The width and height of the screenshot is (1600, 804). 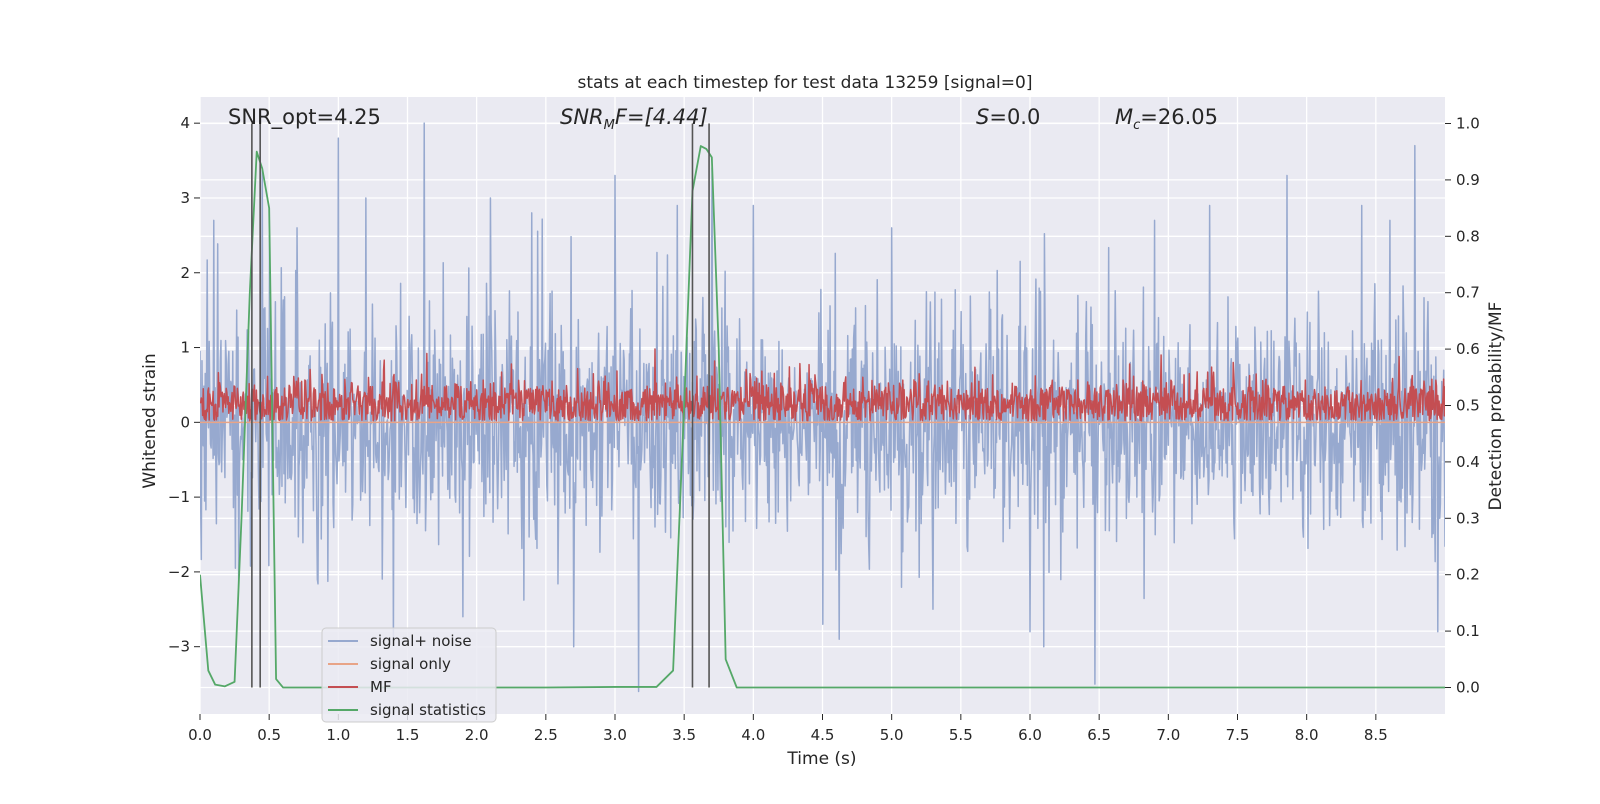 I want to click on mc-value: =26.05, so click(x=1179, y=117).